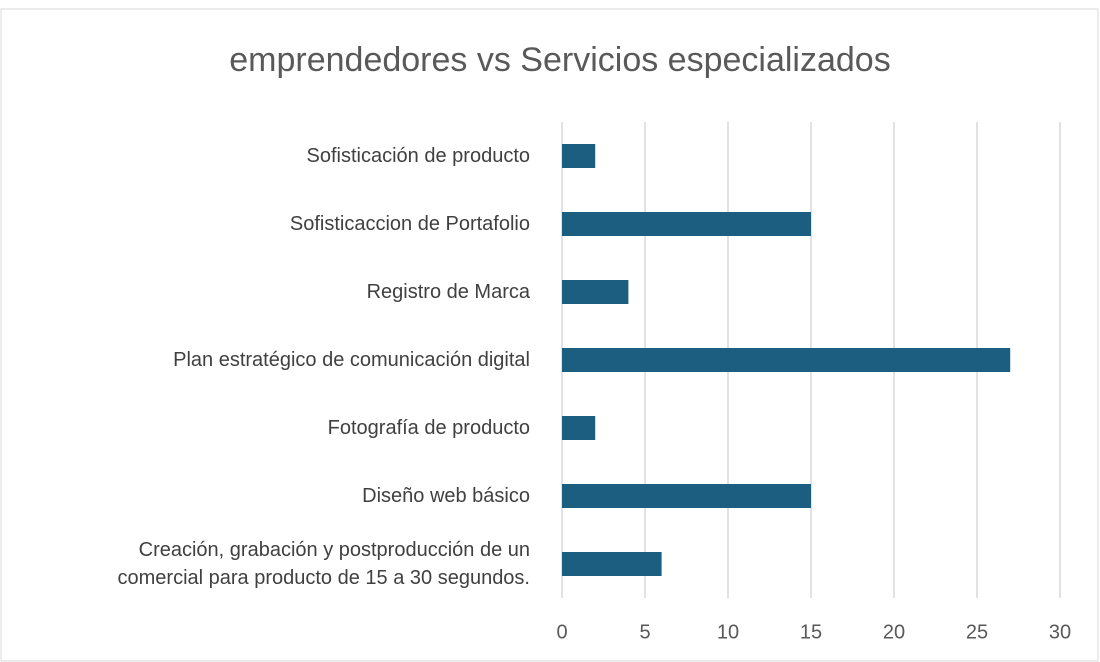 The image size is (1100, 662). What do you see at coordinates (428, 428) in the screenshot?
I see `category-label: Fotografía de producto` at bounding box center [428, 428].